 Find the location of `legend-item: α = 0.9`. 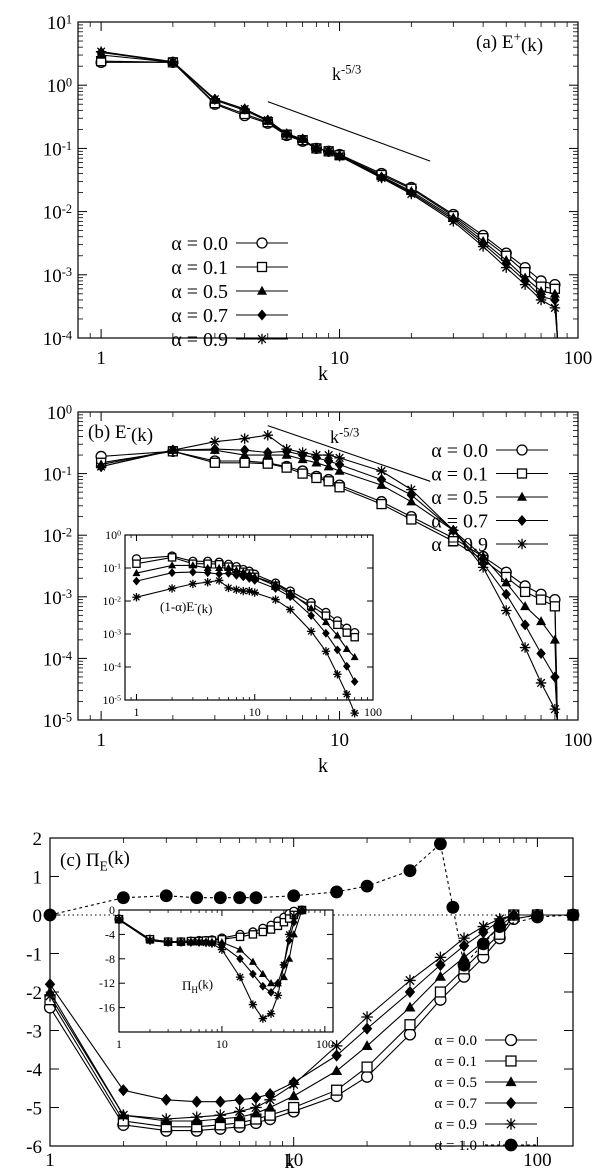

legend-item: α = 0.9 is located at coordinates (489, 545).